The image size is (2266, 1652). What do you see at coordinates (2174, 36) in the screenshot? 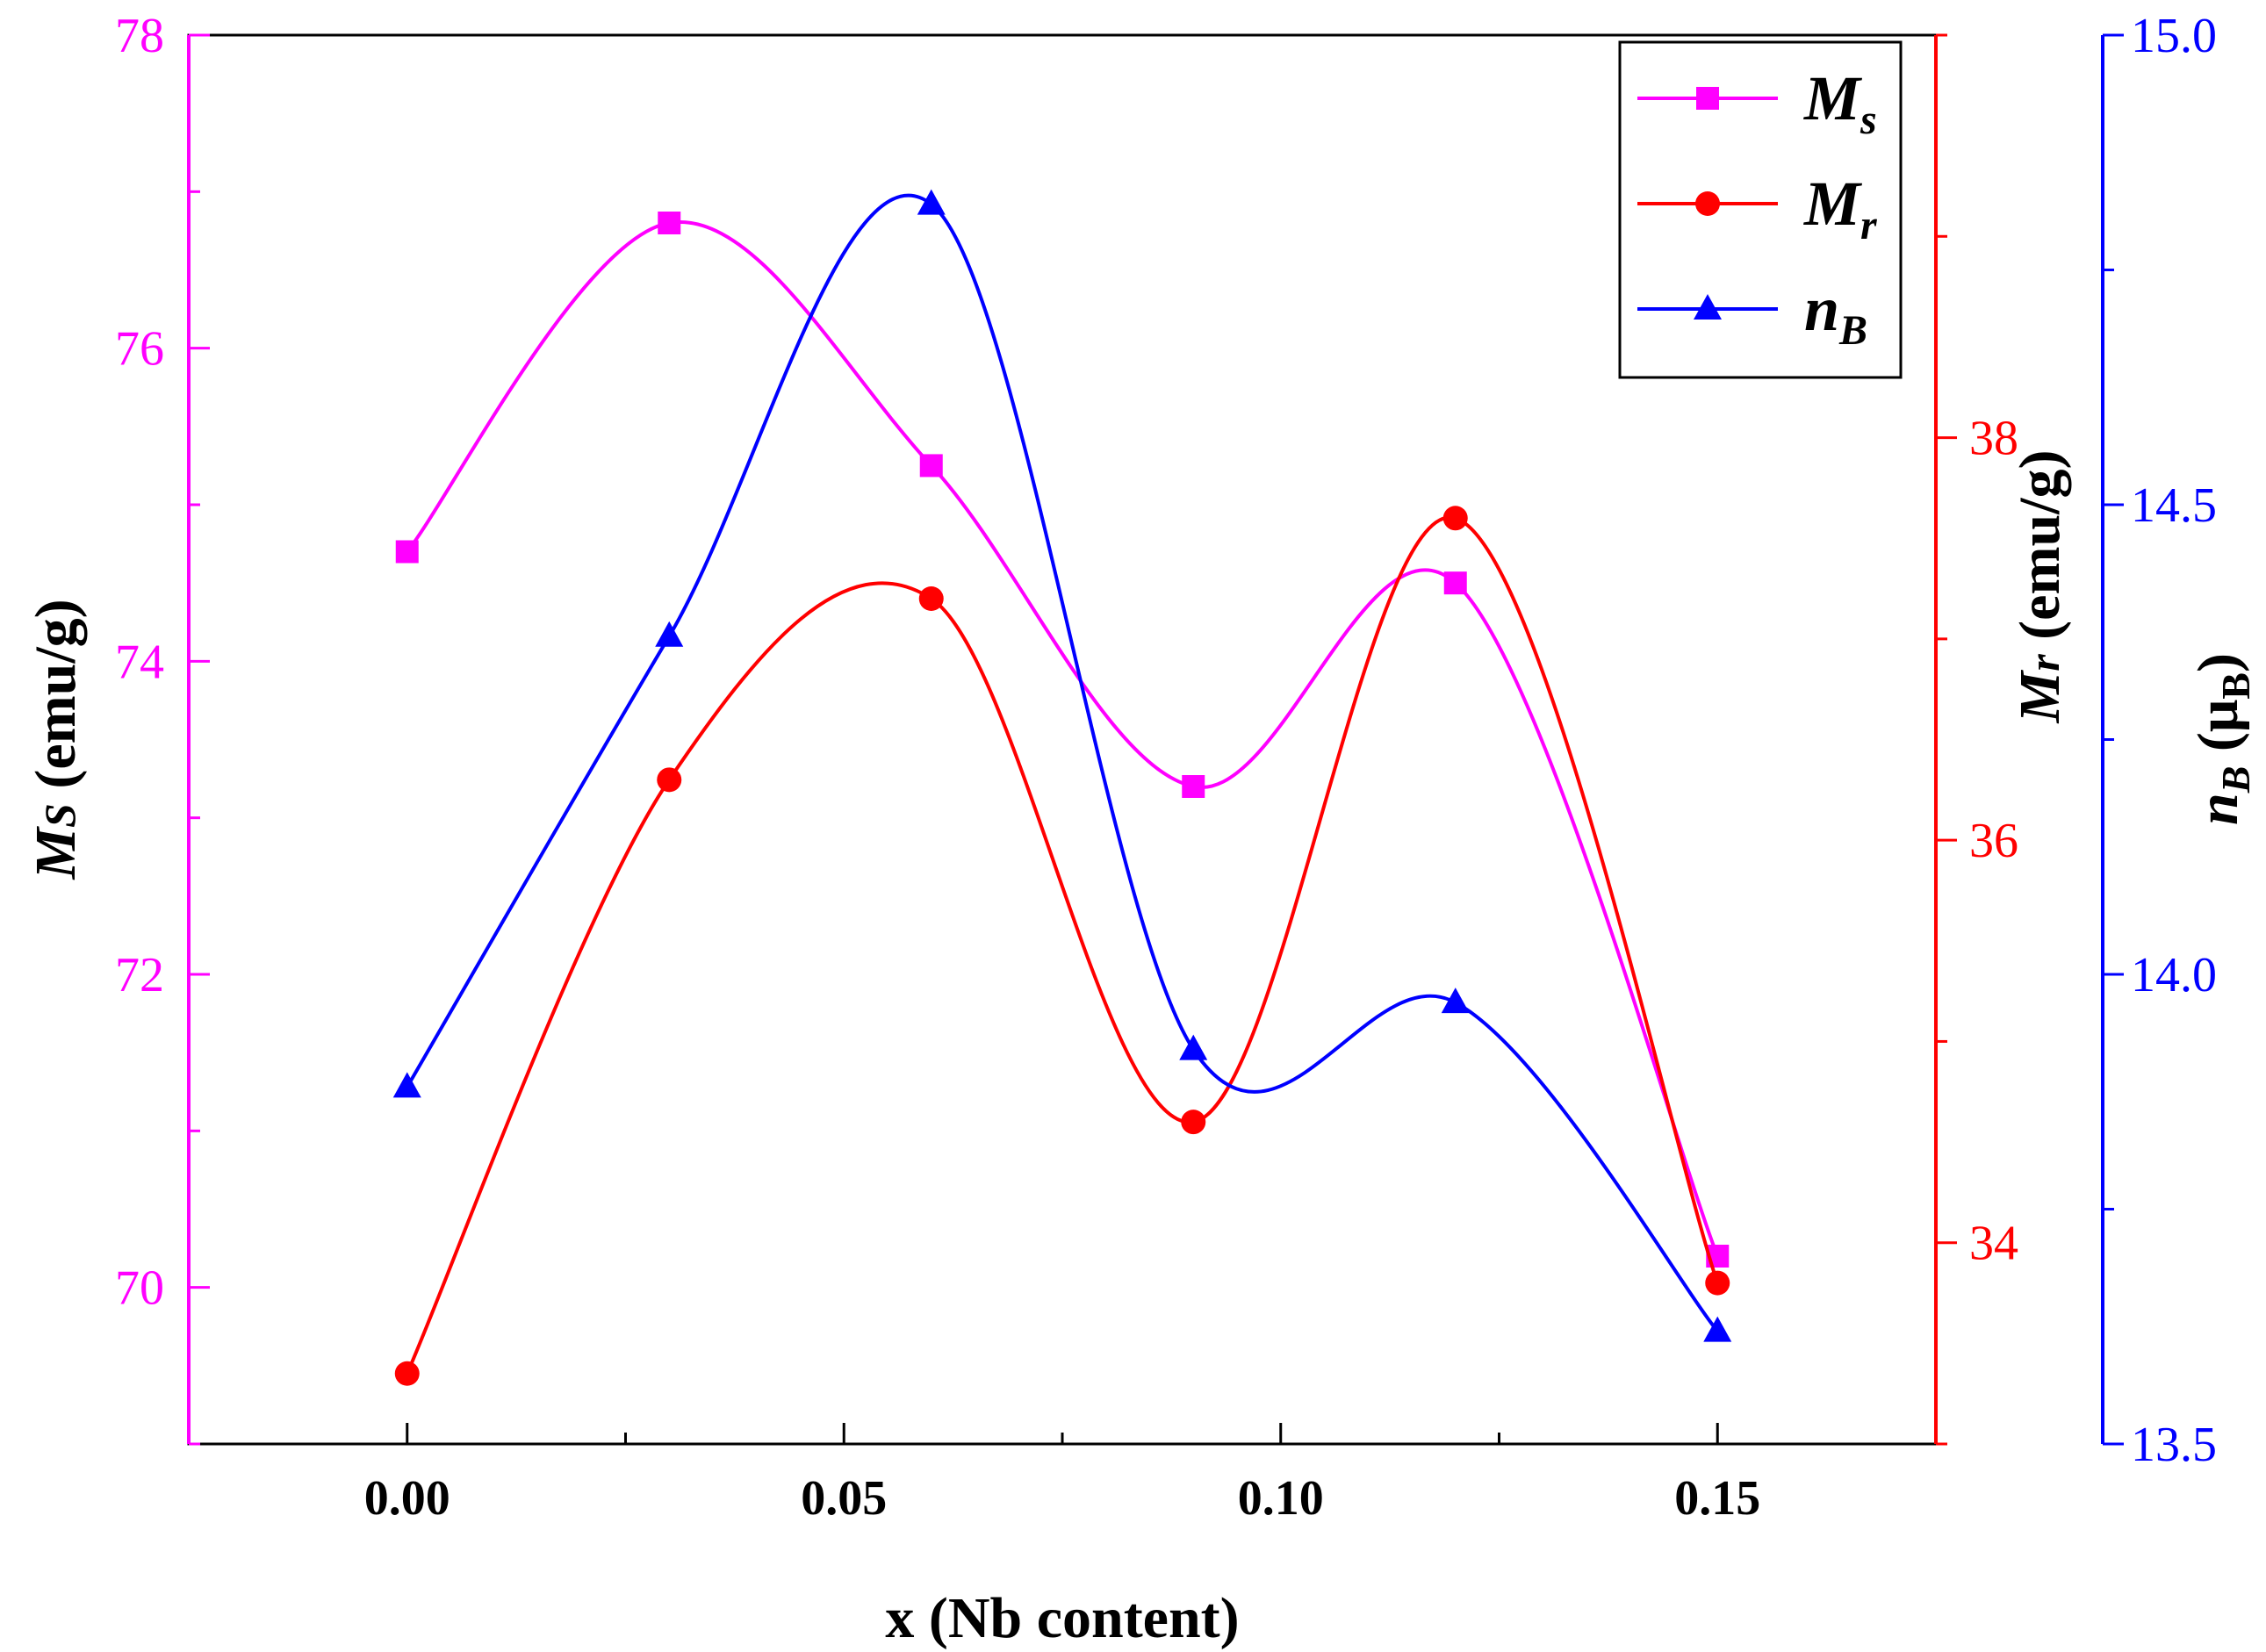
I see `nb-tick-label: 15.0` at bounding box center [2174, 36].